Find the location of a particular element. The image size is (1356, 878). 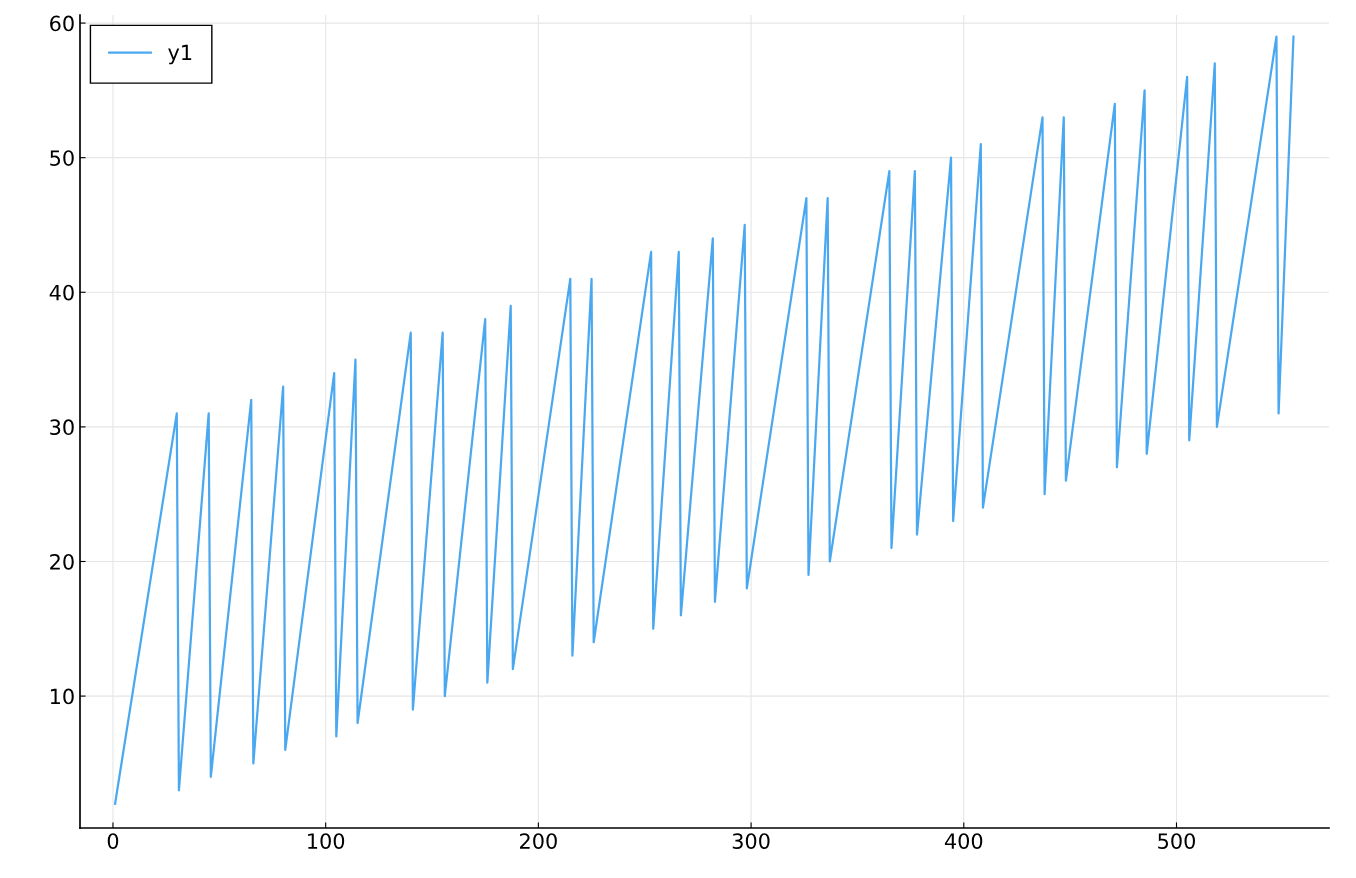

x-tick-label: 400 is located at coordinates (963, 841).